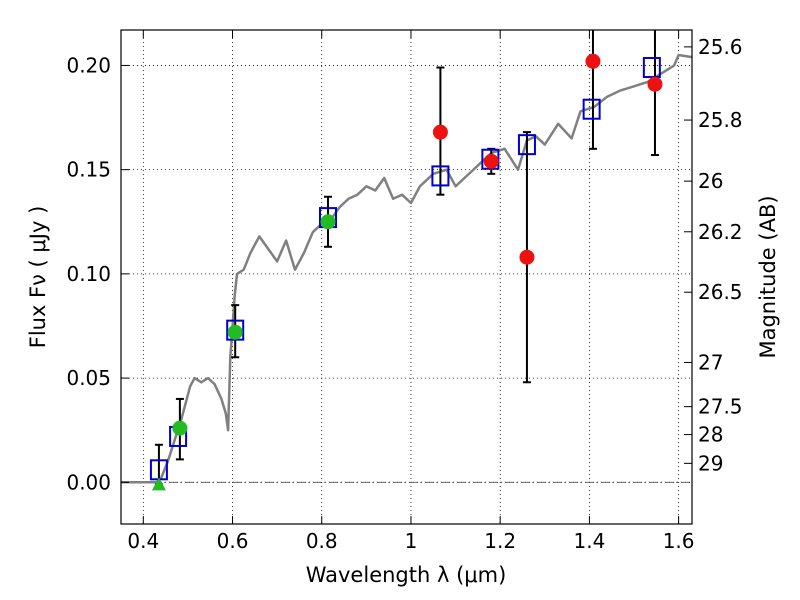 The width and height of the screenshot is (800, 600). Describe the element at coordinates (500, 541) in the screenshot. I see `x-tick-label: 1.2` at that location.